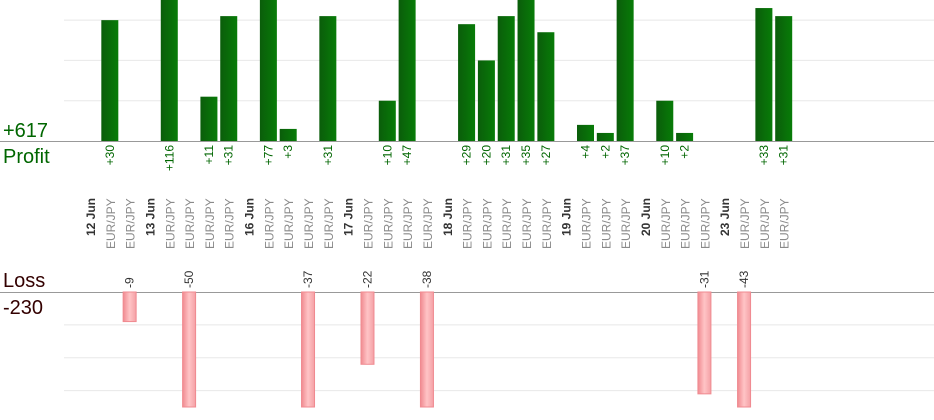 The image size is (934, 420). I want to click on profit-value-label: +77, so click(268, 155).